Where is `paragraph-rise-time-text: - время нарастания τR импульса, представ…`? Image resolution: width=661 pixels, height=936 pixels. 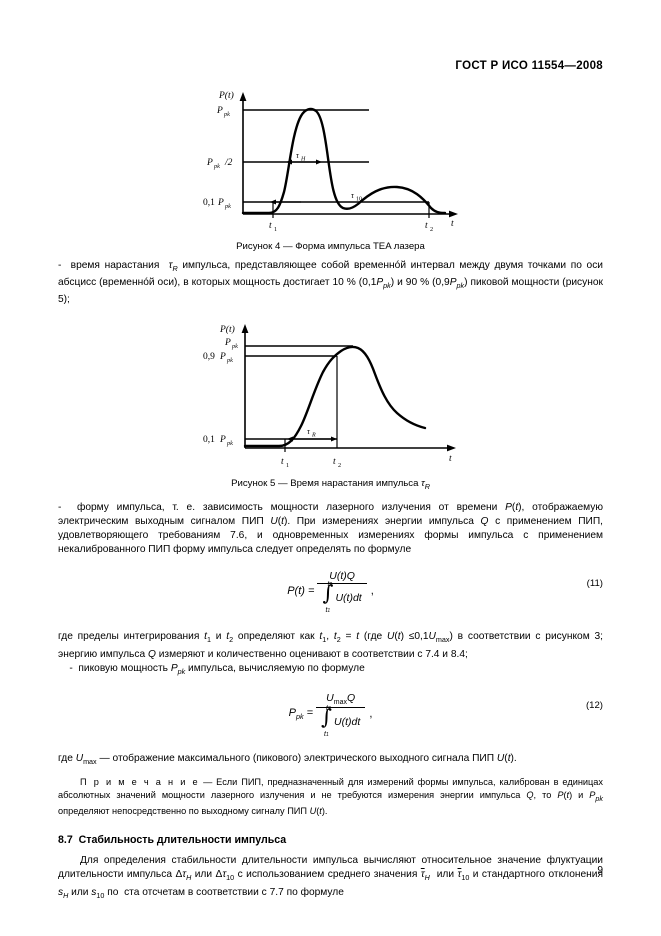
paragraph-rise-time-text: - время нарастания τR импульса, представ… is located at coordinates (331, 283).